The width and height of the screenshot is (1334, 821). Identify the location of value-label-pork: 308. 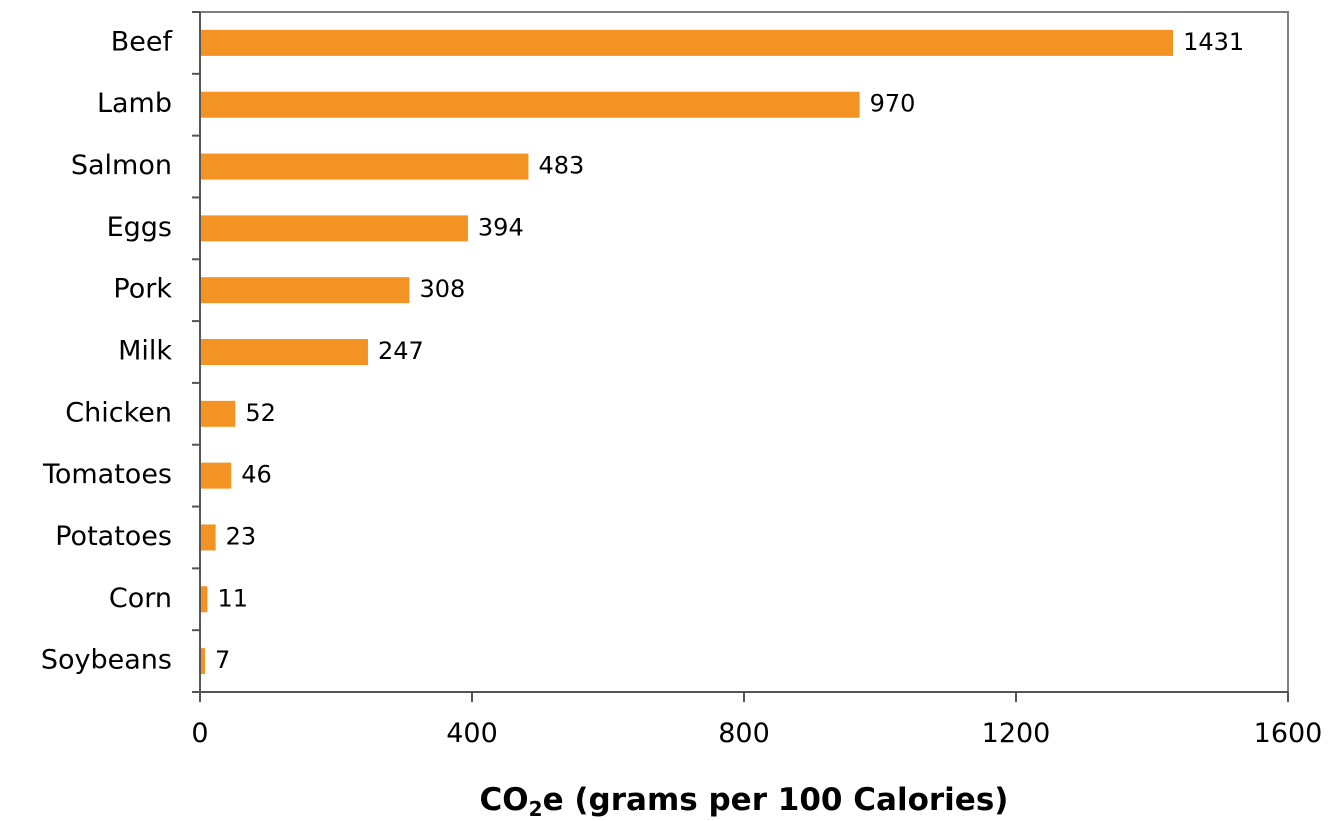
(442, 289).